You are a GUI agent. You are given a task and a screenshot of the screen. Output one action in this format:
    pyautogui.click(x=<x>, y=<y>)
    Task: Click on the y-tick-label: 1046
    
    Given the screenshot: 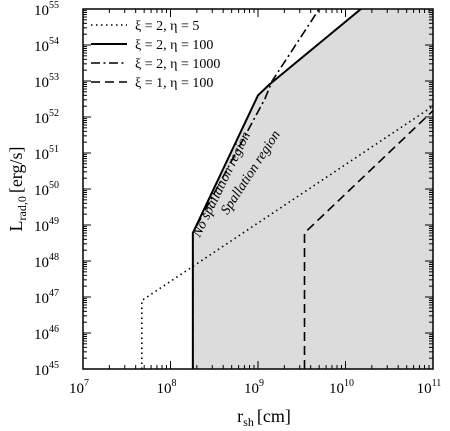 What is the action you would take?
    pyautogui.click(x=46, y=333)
    